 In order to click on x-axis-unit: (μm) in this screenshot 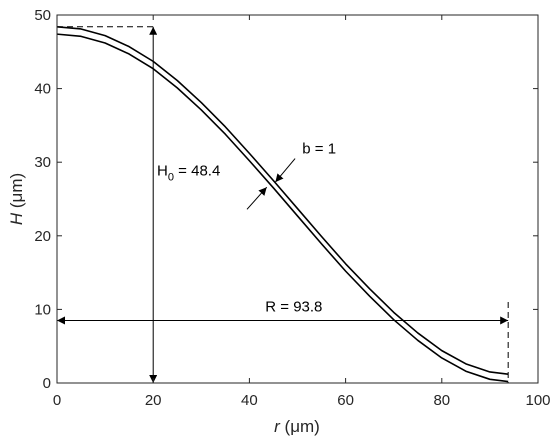, I will do `click(300, 426)`.